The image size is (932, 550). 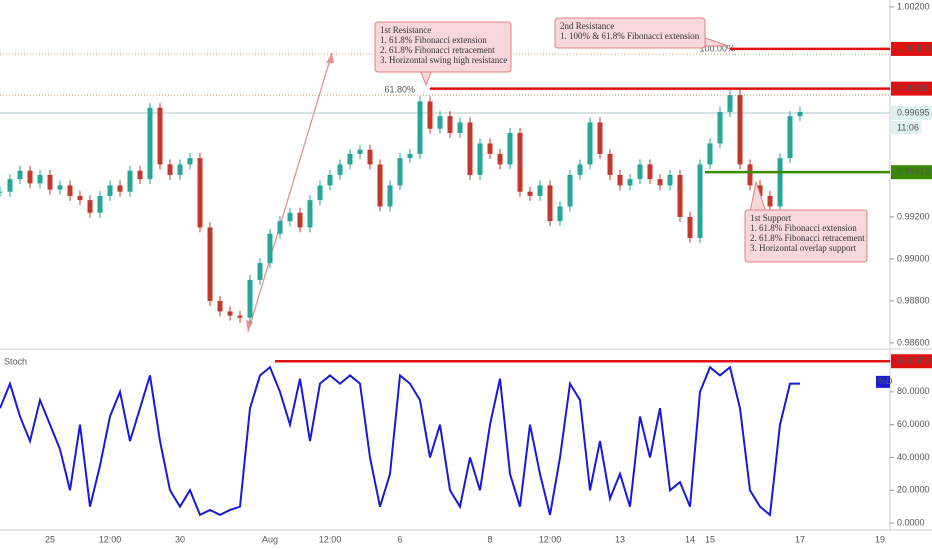 I want to click on x-tick-label: 19, so click(x=880, y=539).